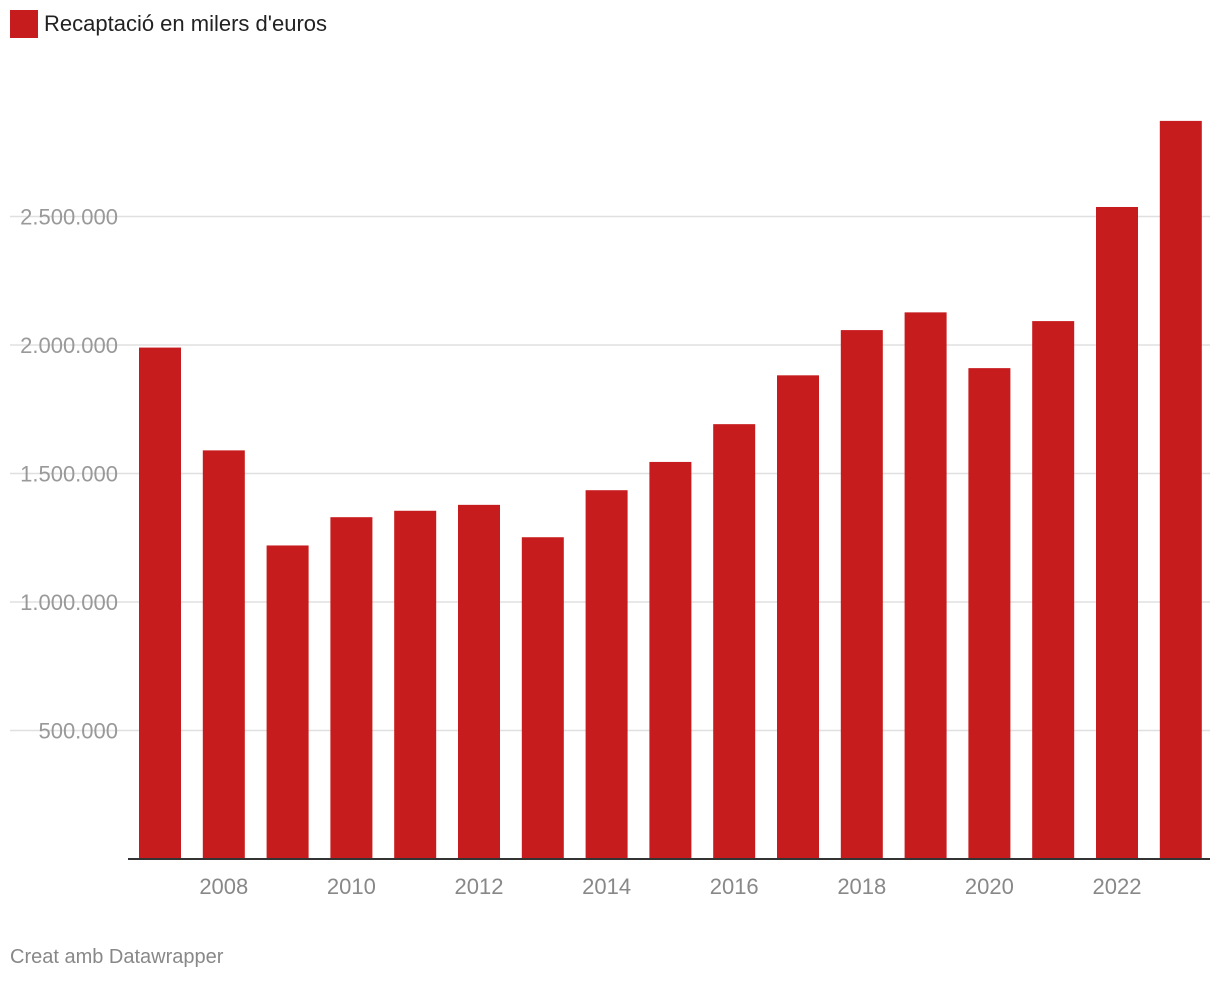 The height and width of the screenshot is (984, 1220). I want to click on legend: Recaptació en milers d'euros, so click(168, 24).